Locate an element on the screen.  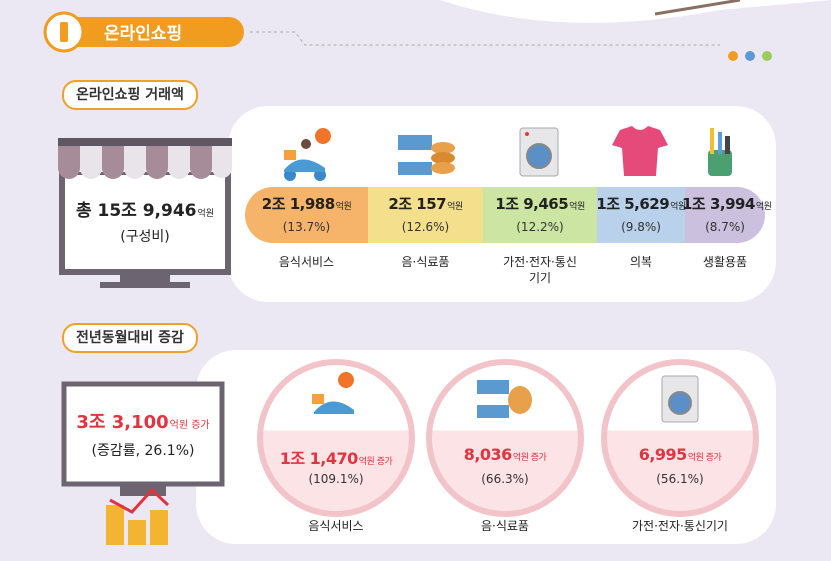
change-note: (증감률, 26.1%) is located at coordinates (143, 451).